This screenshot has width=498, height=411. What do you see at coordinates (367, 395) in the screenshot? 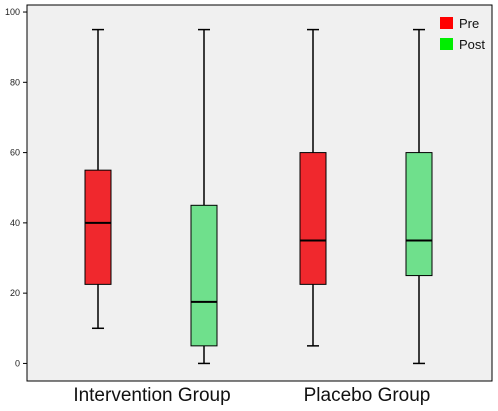
I see `x-category-label: Placebo Group` at bounding box center [367, 395].